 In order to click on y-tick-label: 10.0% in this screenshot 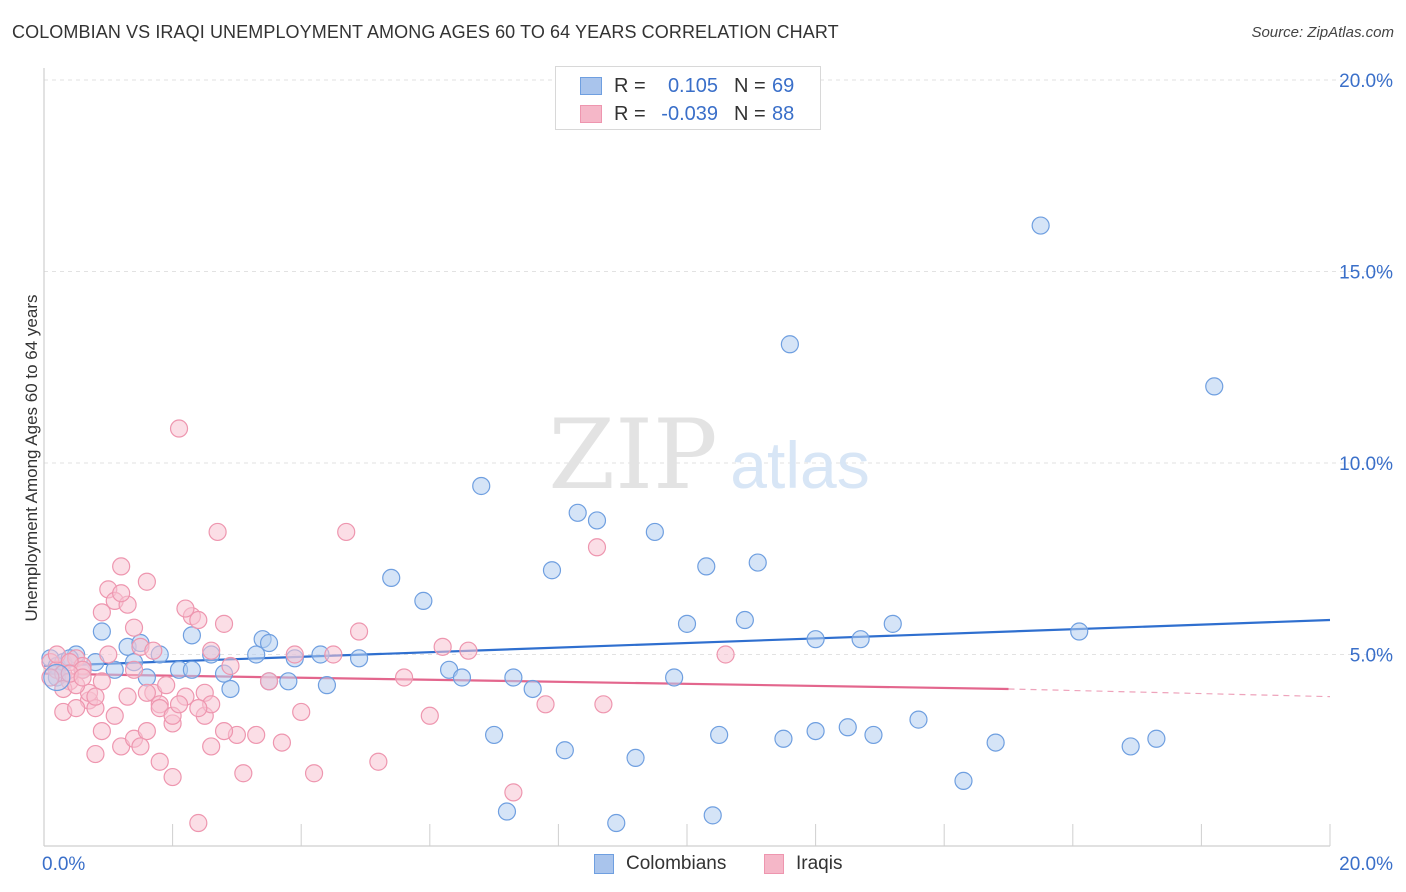, I will do `click(1366, 464)`.